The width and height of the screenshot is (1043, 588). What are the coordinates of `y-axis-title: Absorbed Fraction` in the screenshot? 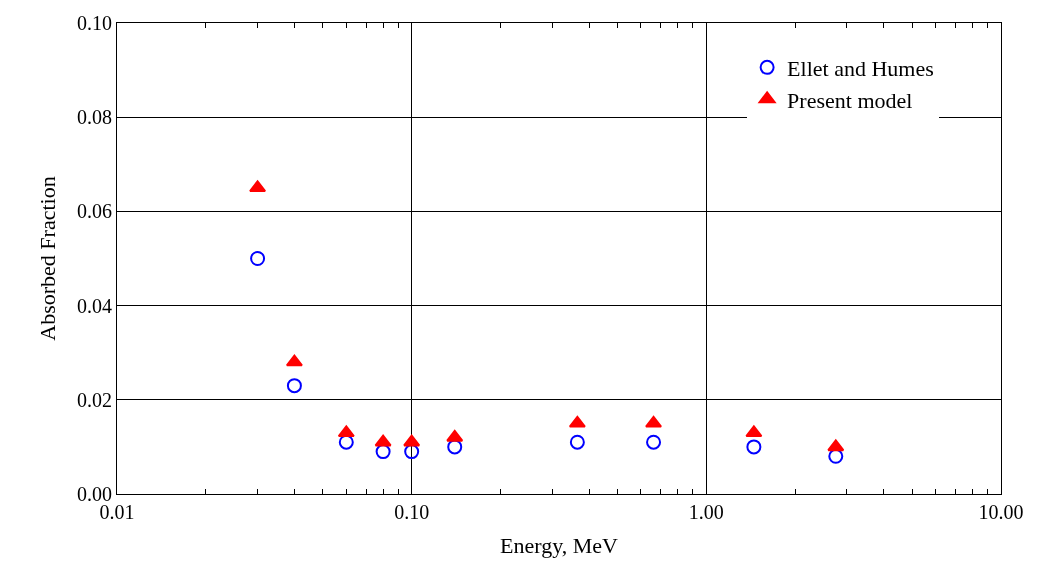 It's located at (47, 258).